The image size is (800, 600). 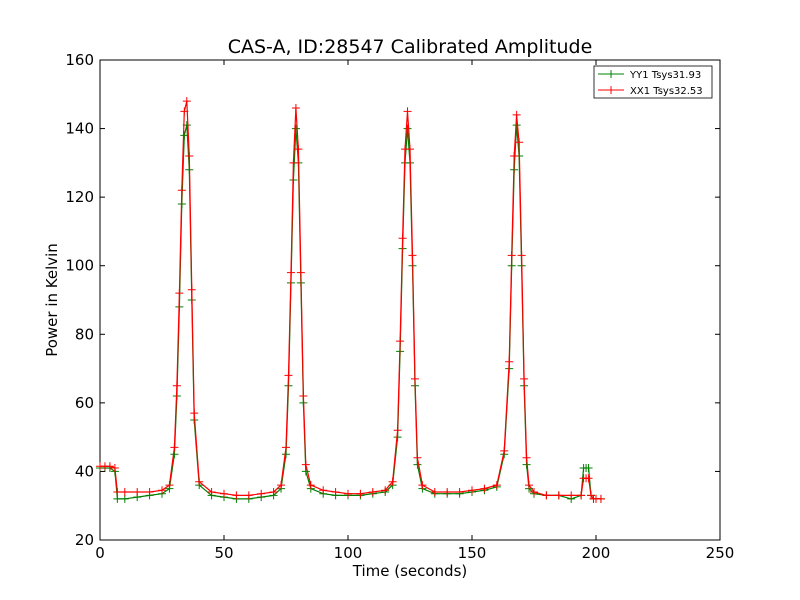 What do you see at coordinates (84, 403) in the screenshot?
I see `y-tick-label: 60` at bounding box center [84, 403].